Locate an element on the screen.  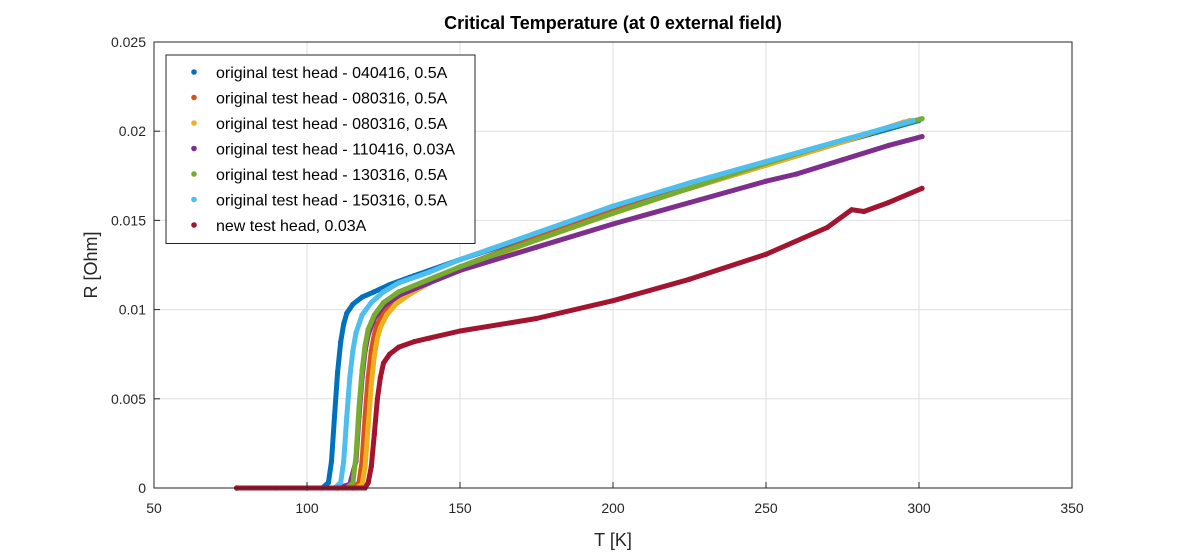
x-tick-label: 200 is located at coordinates (613, 508).